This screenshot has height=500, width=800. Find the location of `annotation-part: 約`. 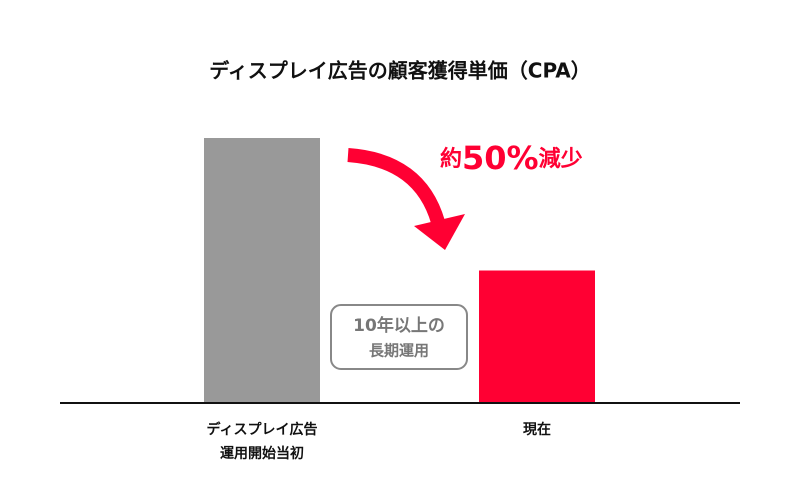

annotation-part: 約 is located at coordinates (451, 159).